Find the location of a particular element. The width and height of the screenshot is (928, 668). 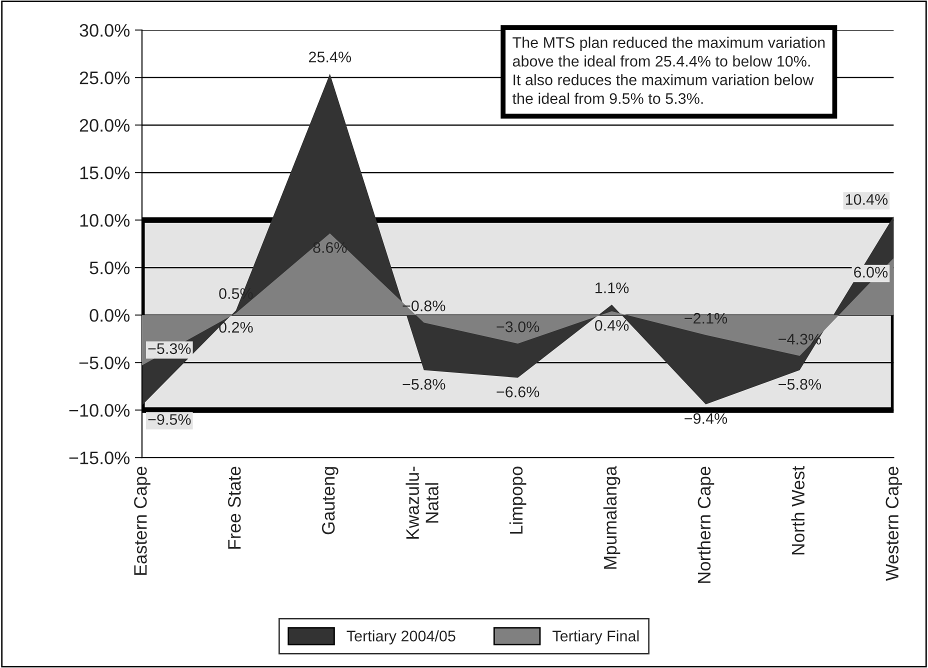

y-tick-label: 25.0% is located at coordinates (105, 77).